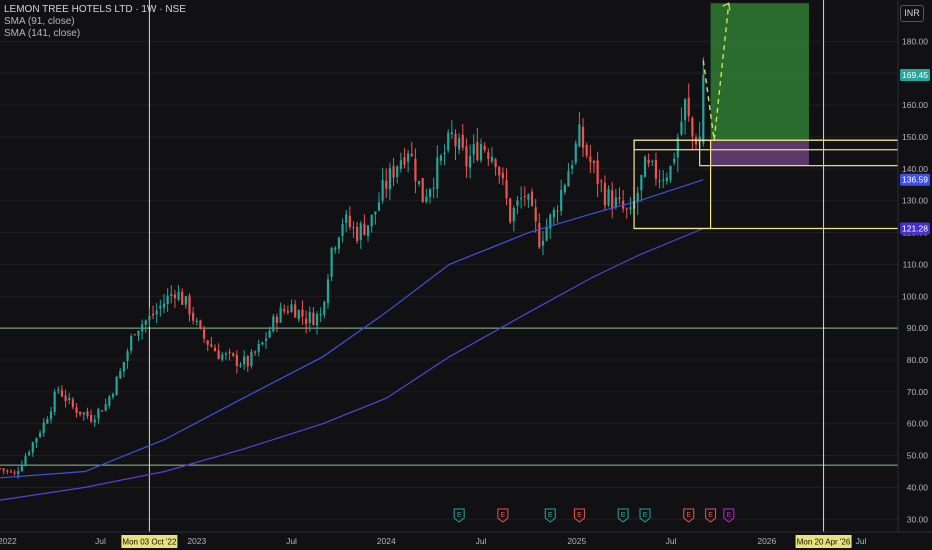  Describe the element at coordinates (916, 264) in the screenshot. I see `y-tick-label: 110.00` at that location.